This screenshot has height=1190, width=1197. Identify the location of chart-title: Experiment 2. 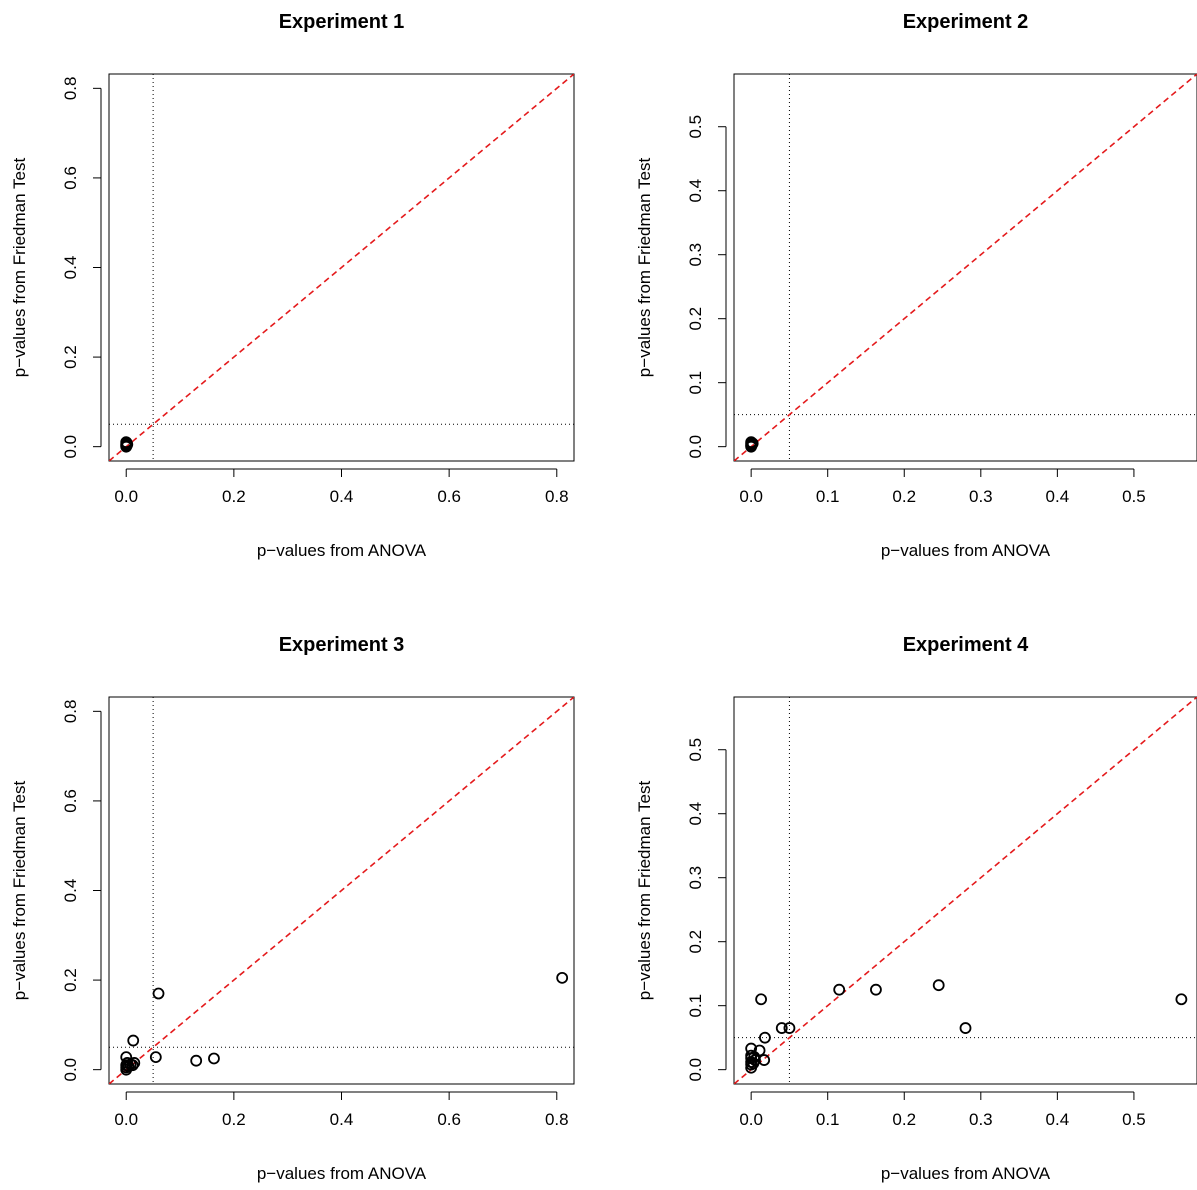
(966, 22).